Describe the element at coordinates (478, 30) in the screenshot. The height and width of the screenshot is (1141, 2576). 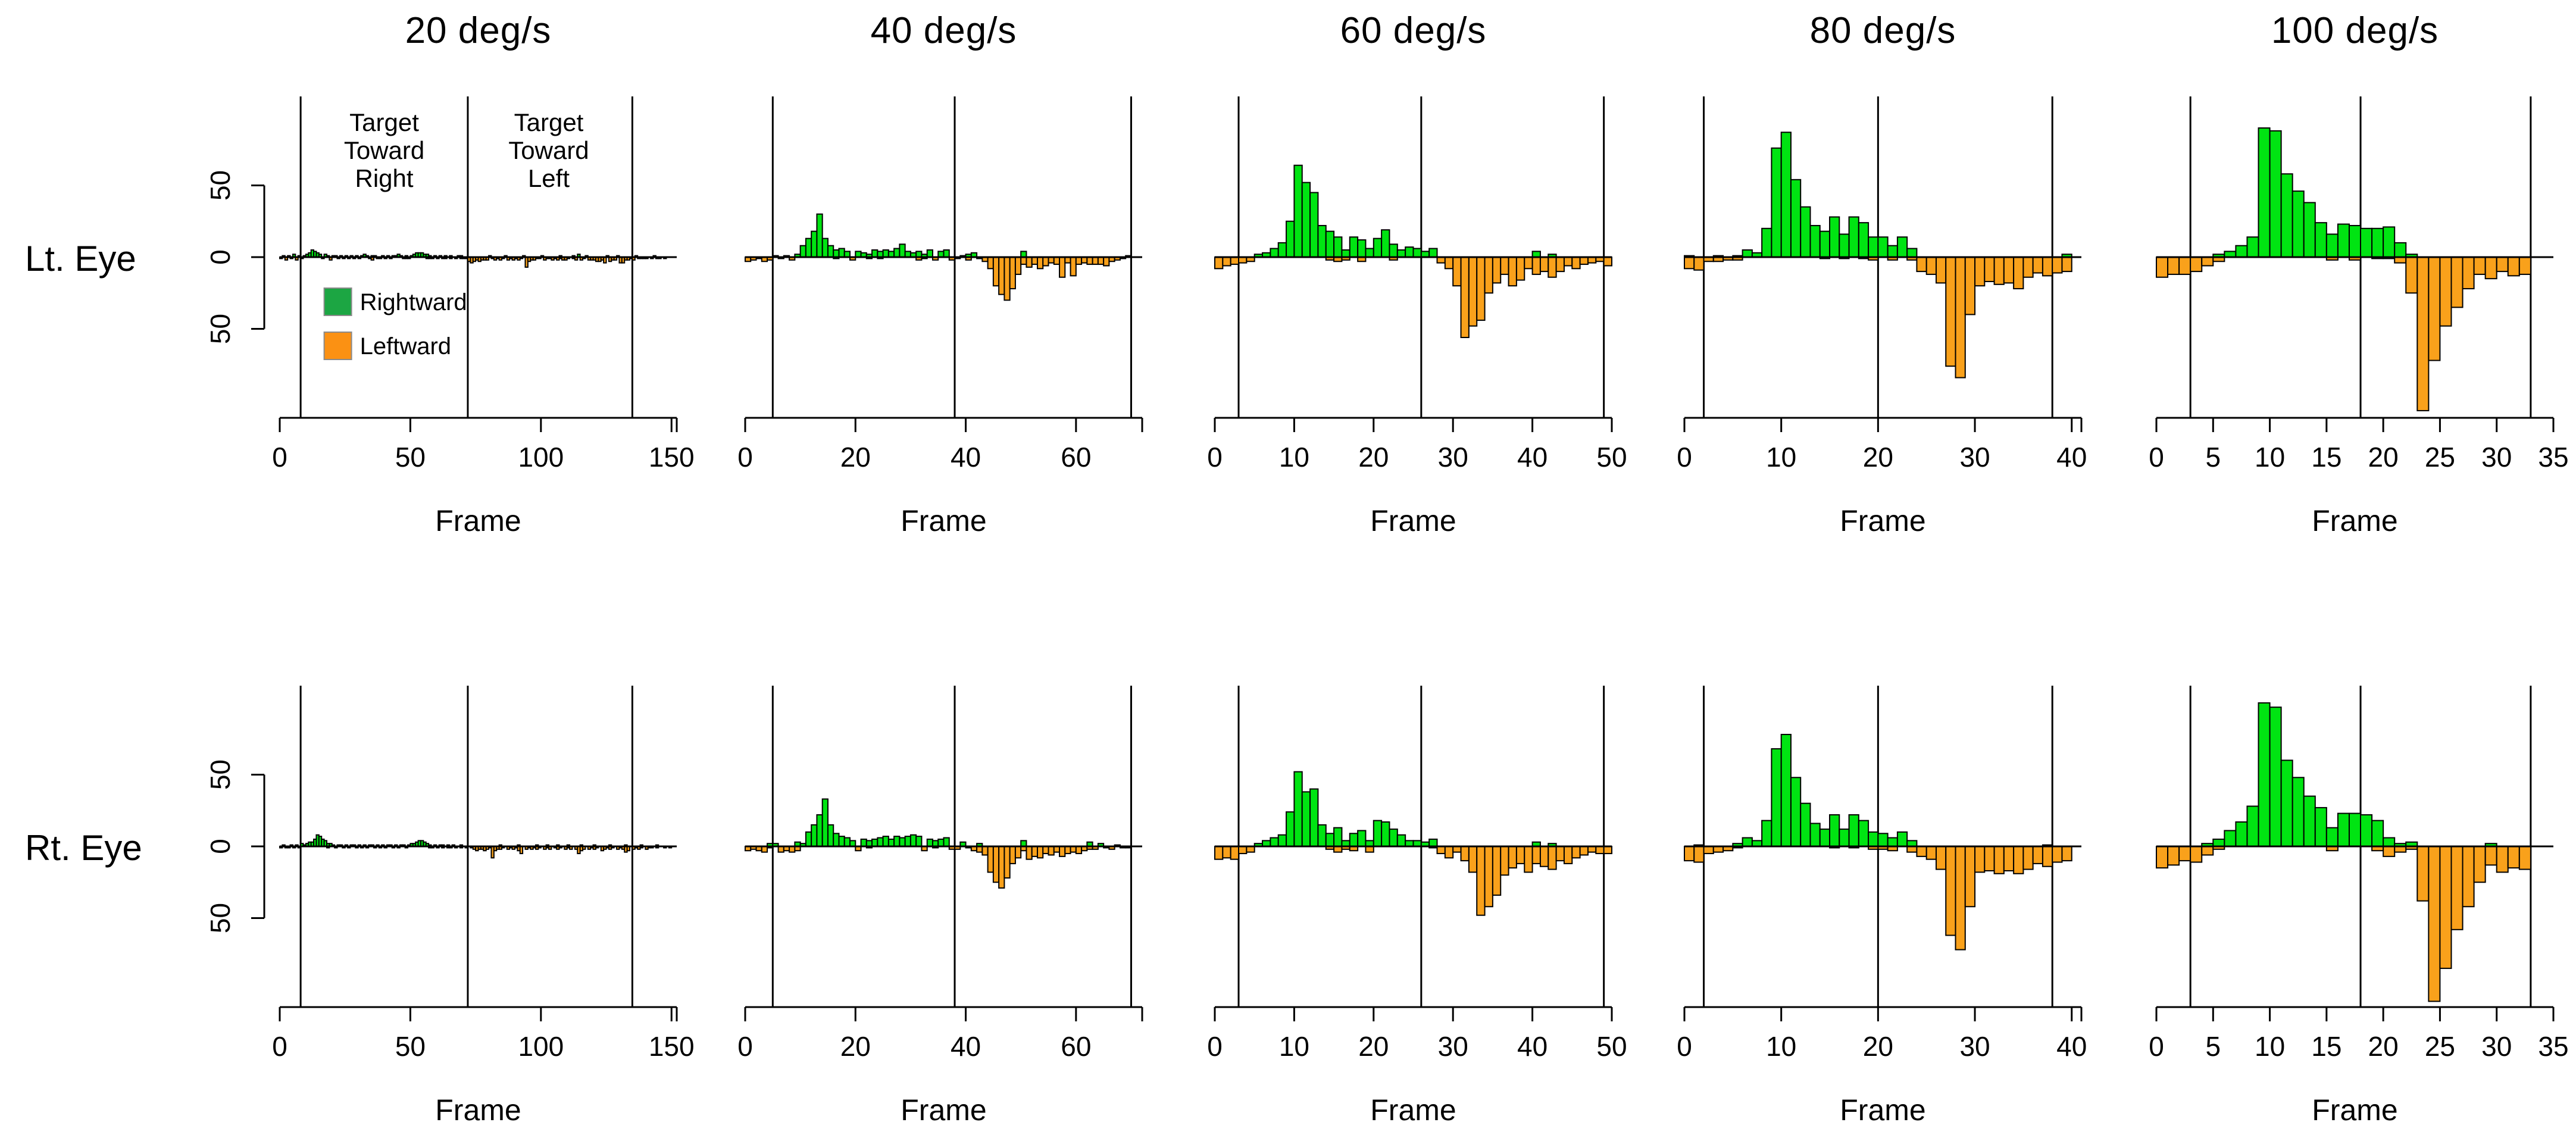
I see `col-title-20degs: 20 deg/s` at that location.